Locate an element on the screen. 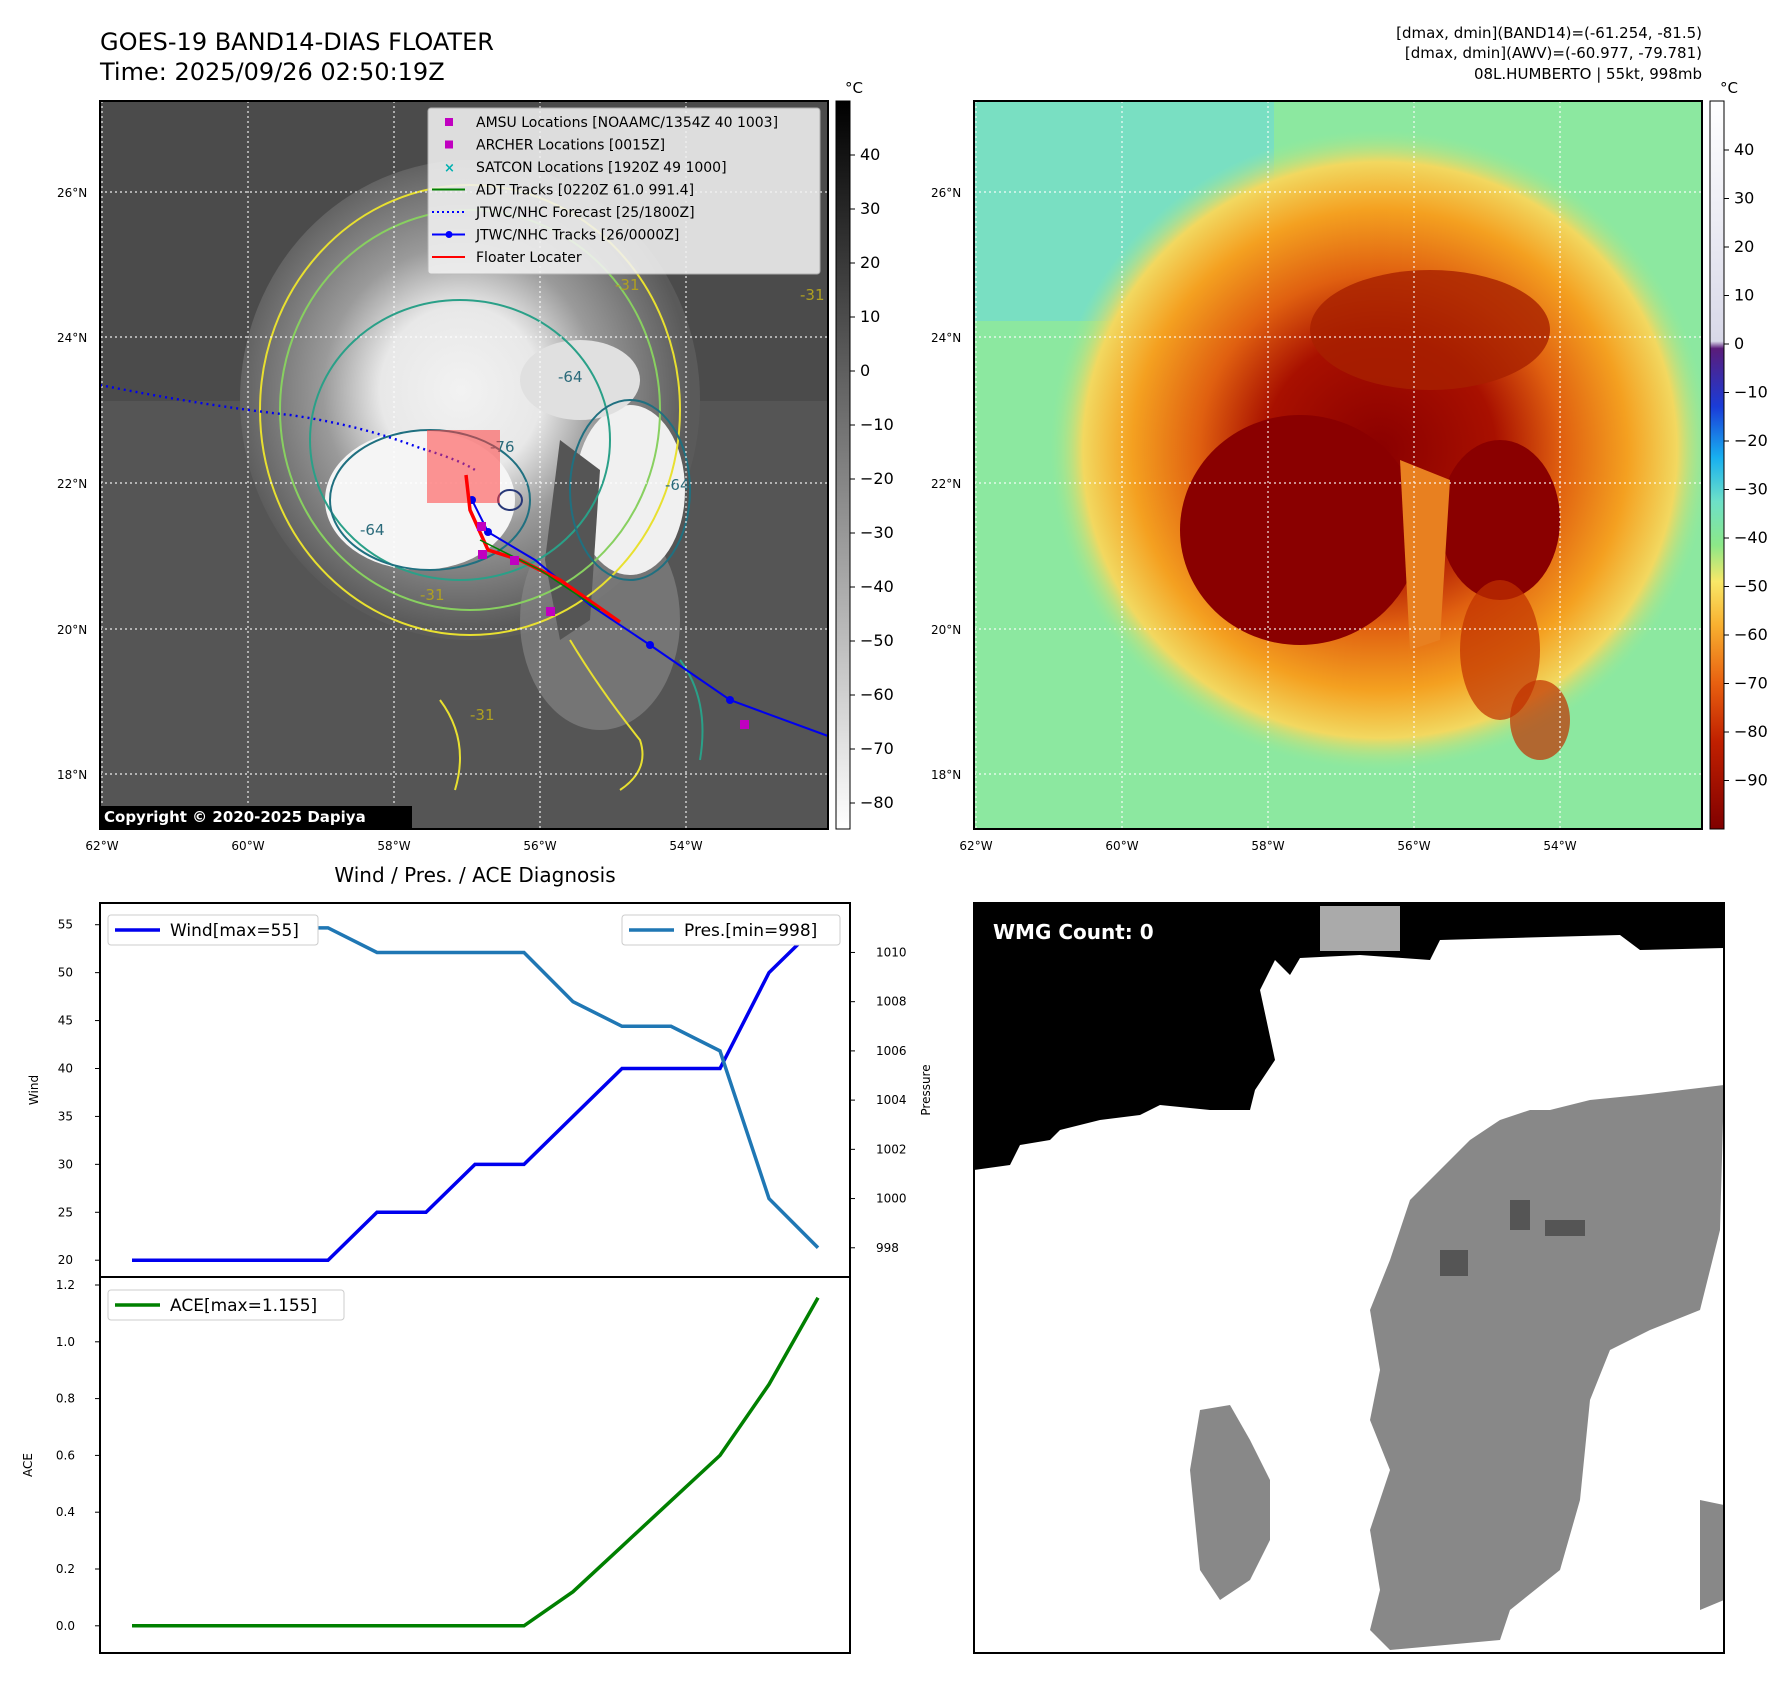 The image size is (1792, 1690). ace-tick-label: 1.2 is located at coordinates (65, 1285).